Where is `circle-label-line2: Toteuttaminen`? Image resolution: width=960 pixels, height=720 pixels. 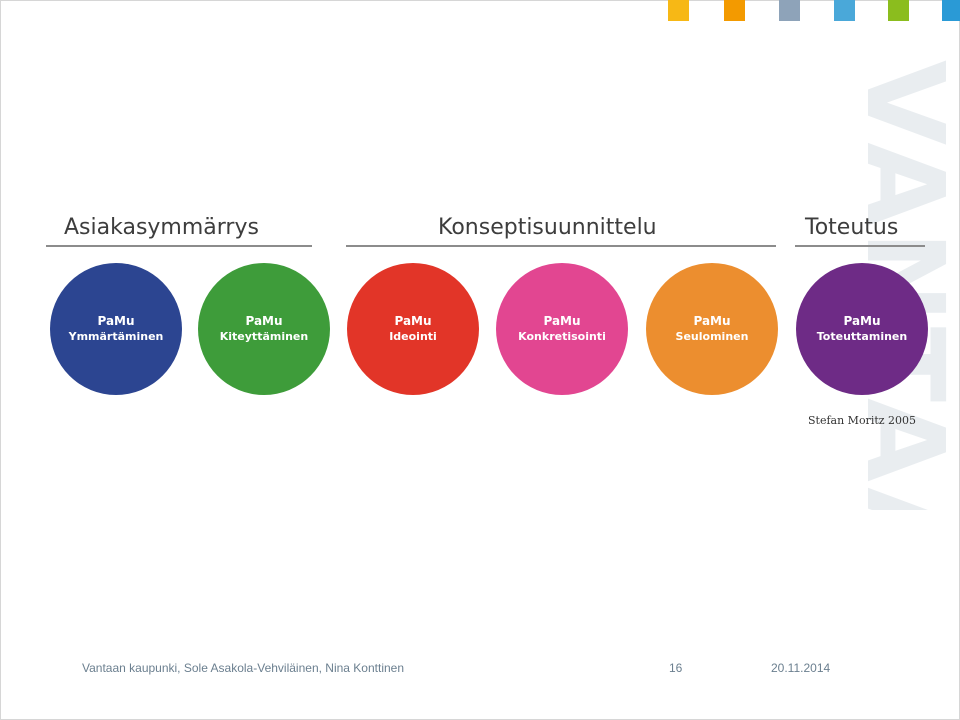 circle-label-line2: Toteuttaminen is located at coordinates (862, 336).